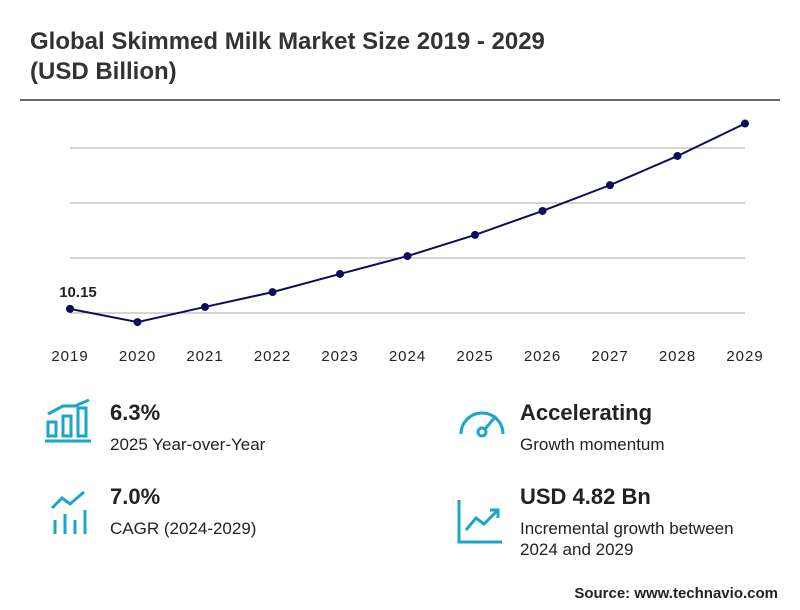  I want to click on x-tick-label: 2021, so click(204, 356).